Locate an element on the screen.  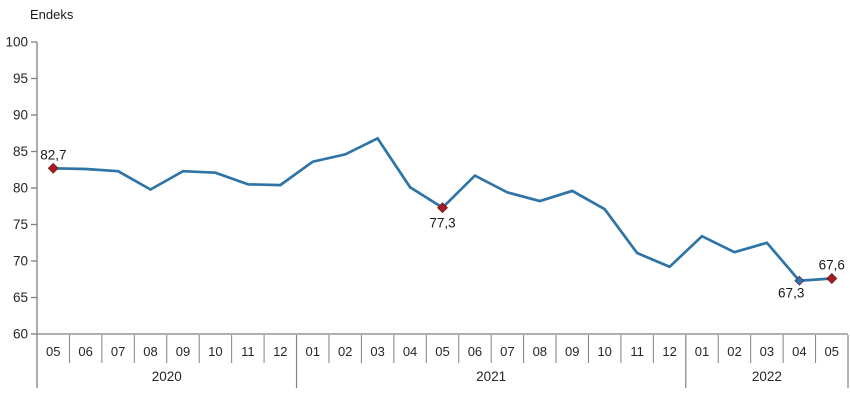
y-tick-label: 60 is located at coordinates (20, 334).